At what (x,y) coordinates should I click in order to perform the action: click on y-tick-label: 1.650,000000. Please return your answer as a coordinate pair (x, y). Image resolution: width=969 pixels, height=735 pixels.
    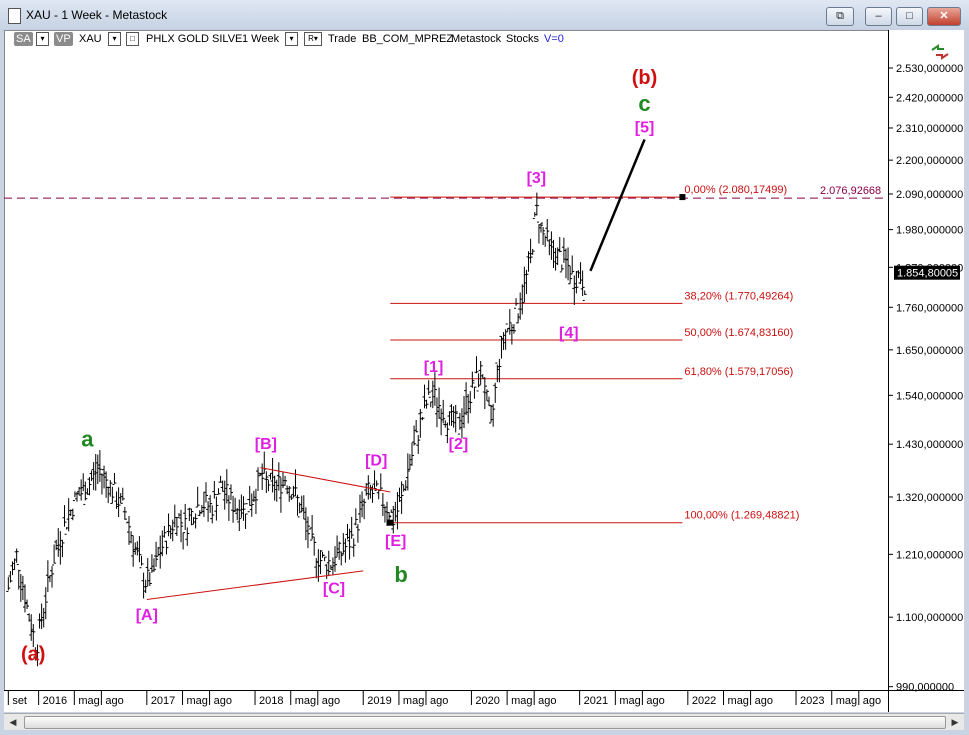
    Looking at the image, I should click on (929, 351).